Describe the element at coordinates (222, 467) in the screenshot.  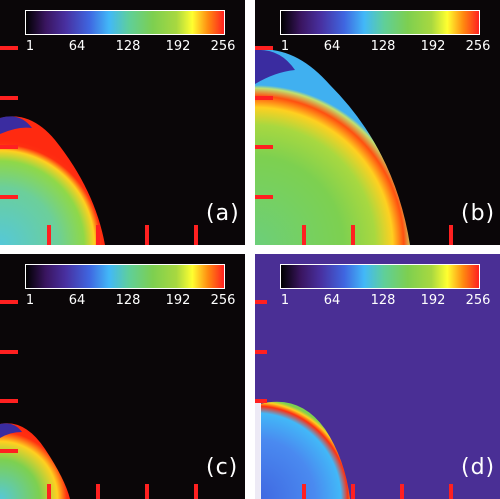
I see `panel-label: (c)` at that location.